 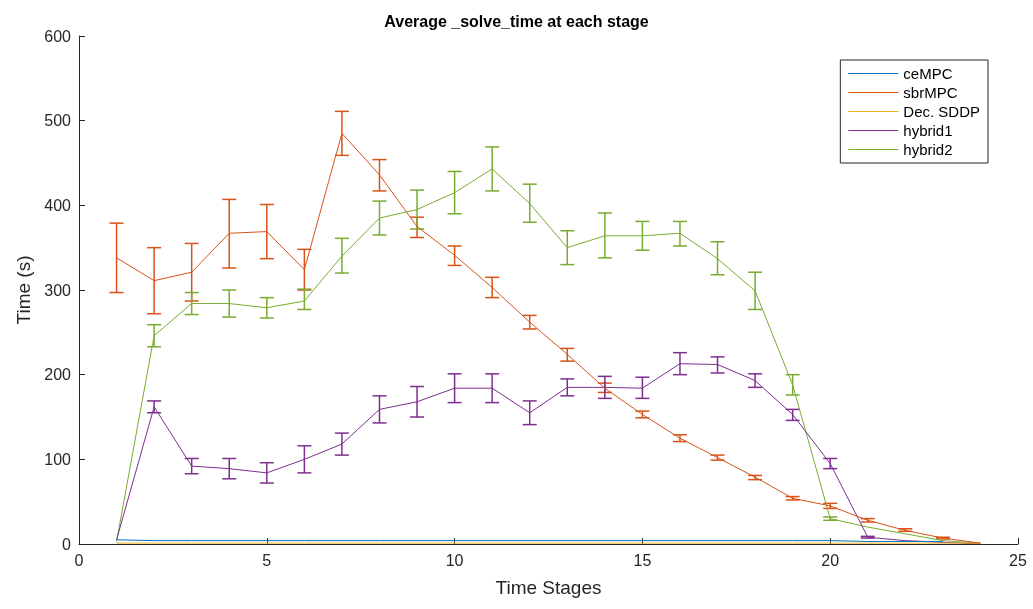 I want to click on legend-label: Dec. SDDP, so click(x=941, y=111).